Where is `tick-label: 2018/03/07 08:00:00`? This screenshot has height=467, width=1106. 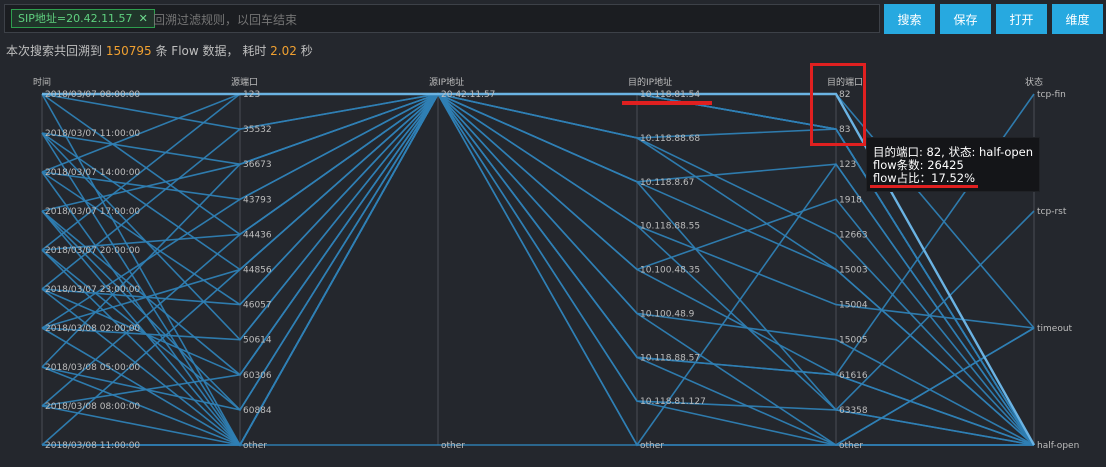 tick-label: 2018/03/07 08:00:00 is located at coordinates (92, 95).